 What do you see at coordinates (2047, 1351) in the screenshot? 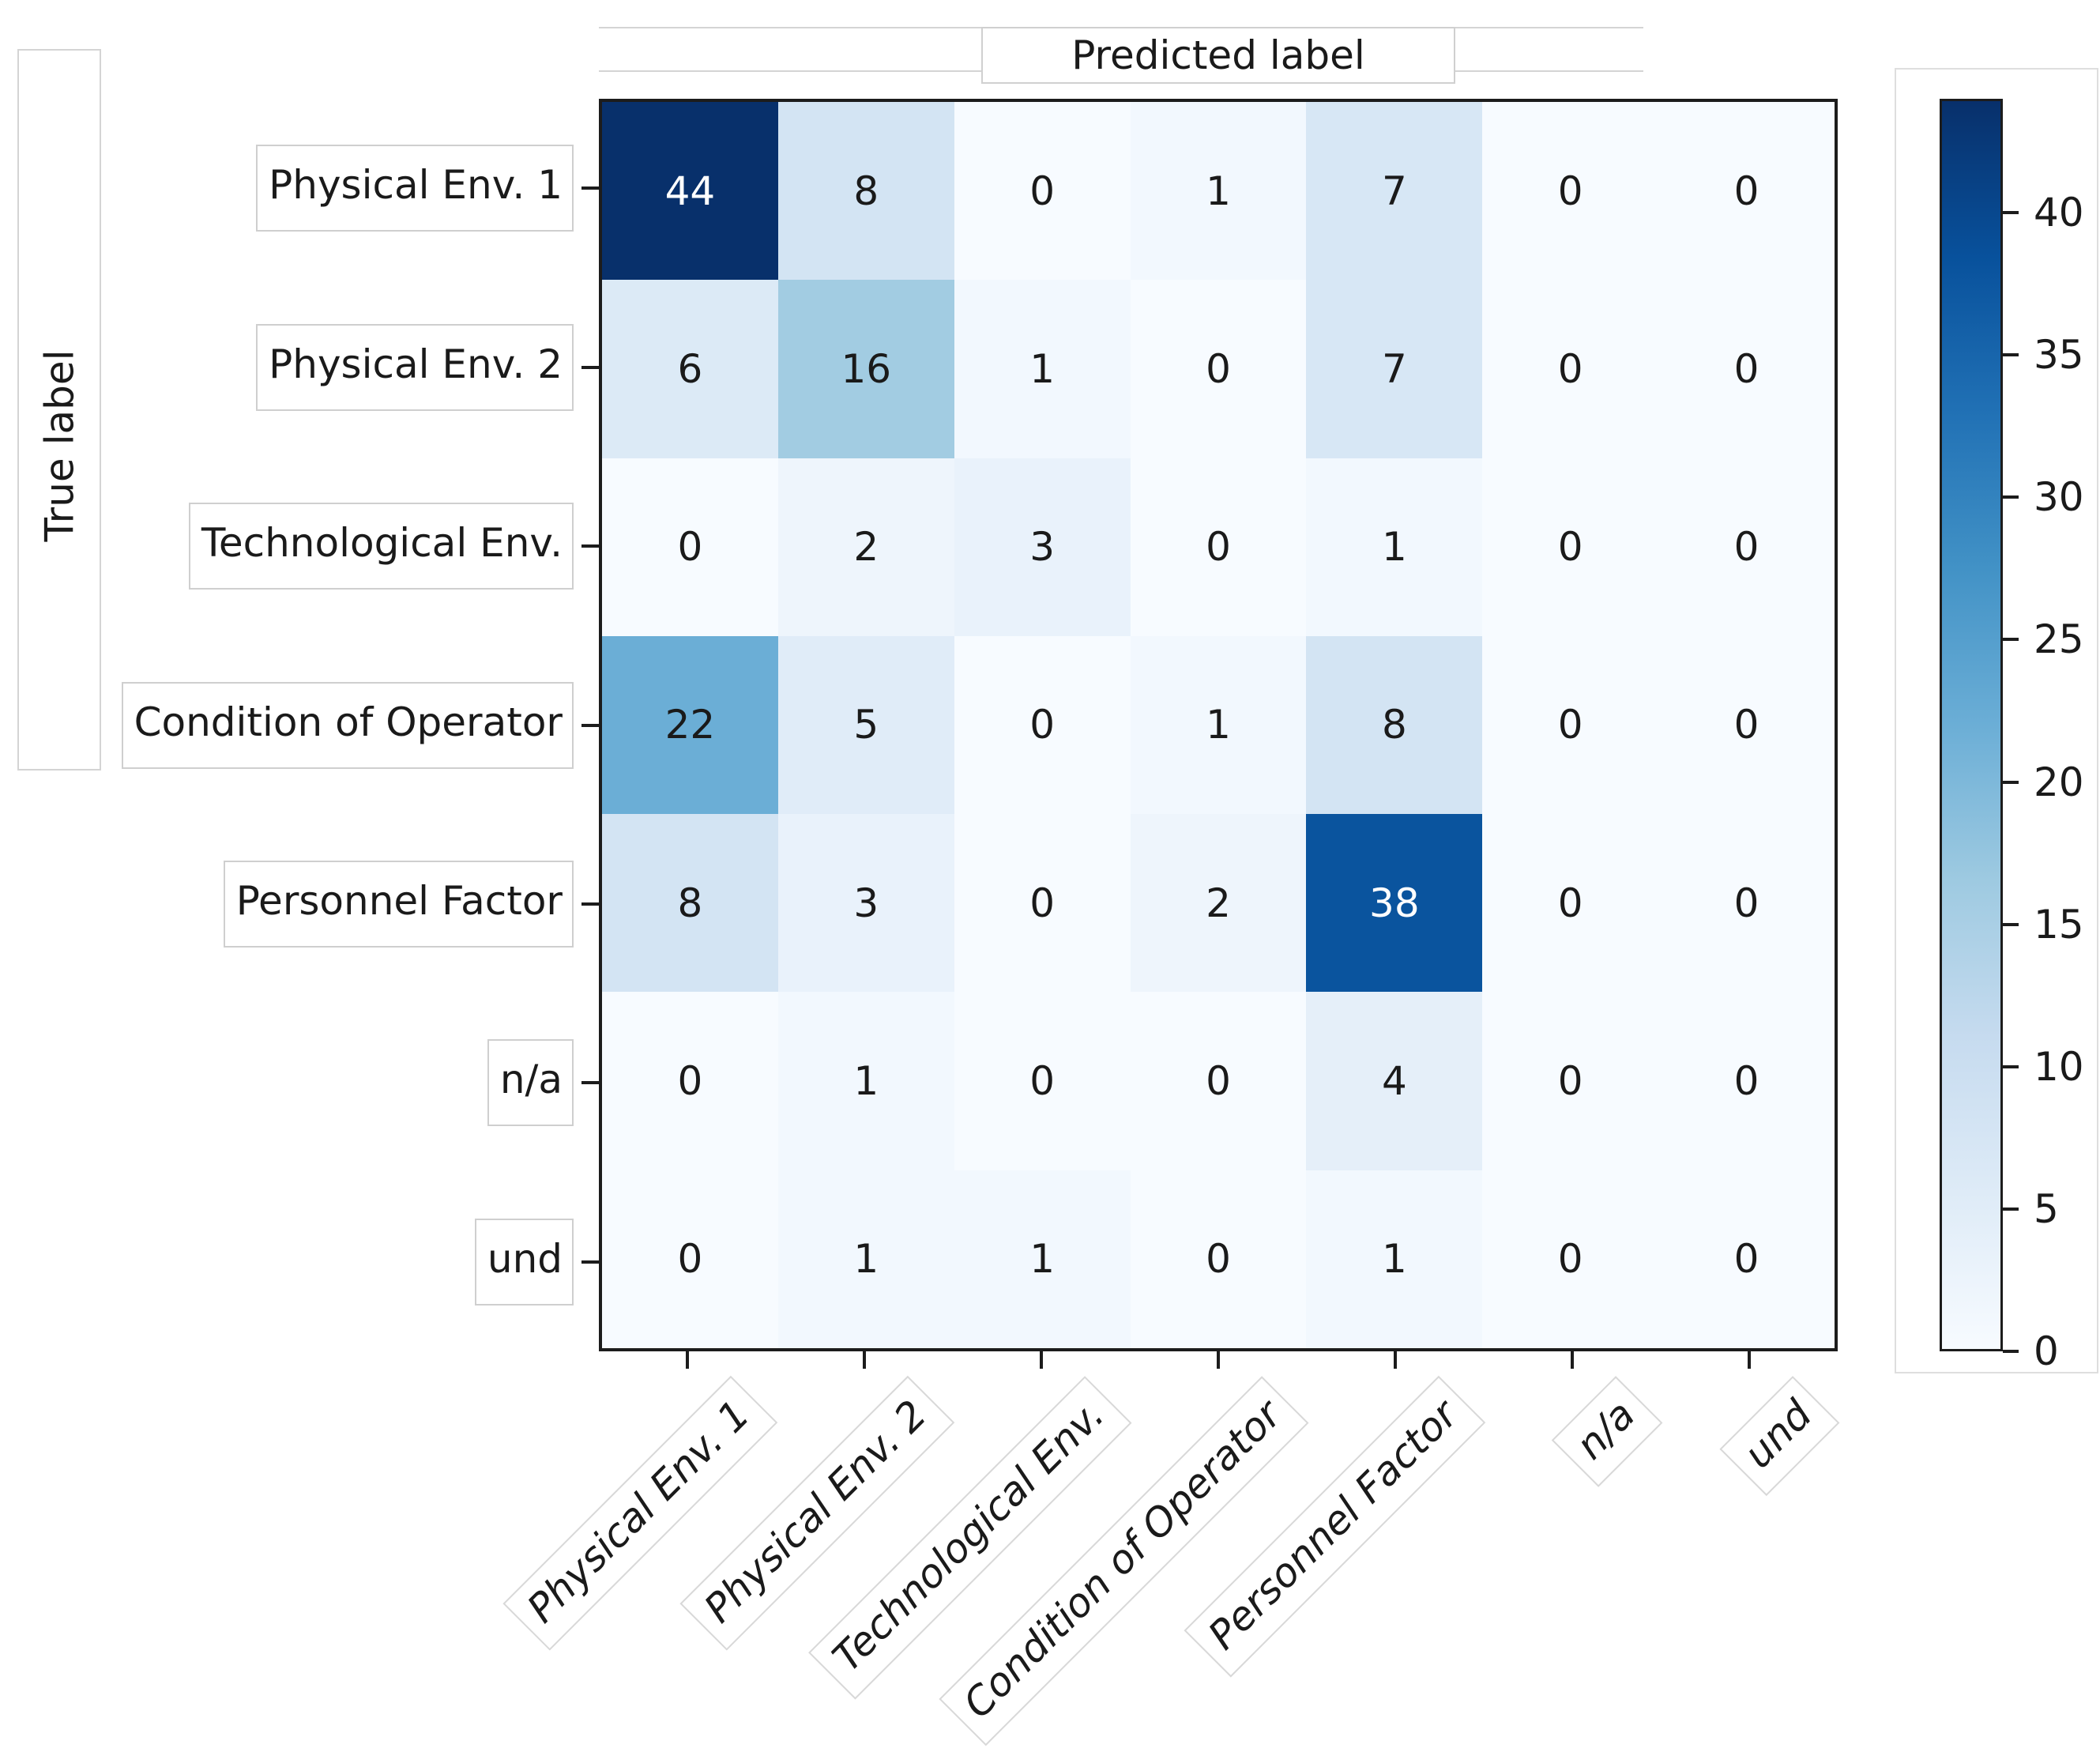
I see `colorbar-tick-label: 0` at bounding box center [2047, 1351].